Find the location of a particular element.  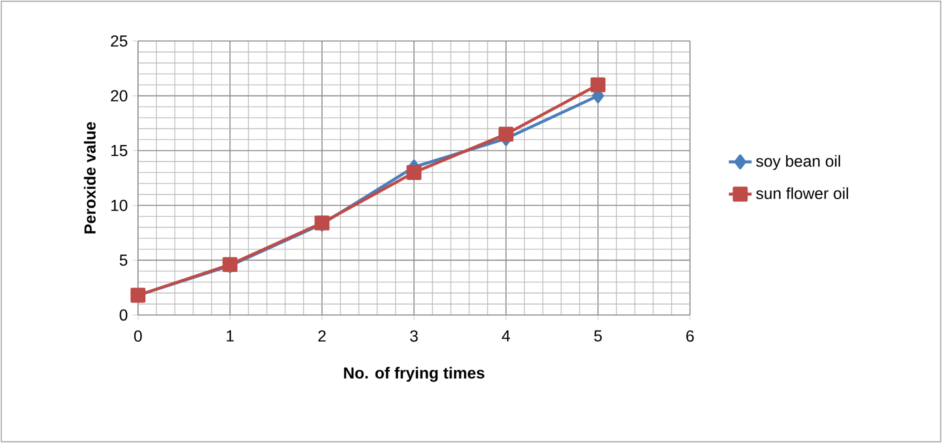

x-tick-label: 1 is located at coordinates (230, 336).